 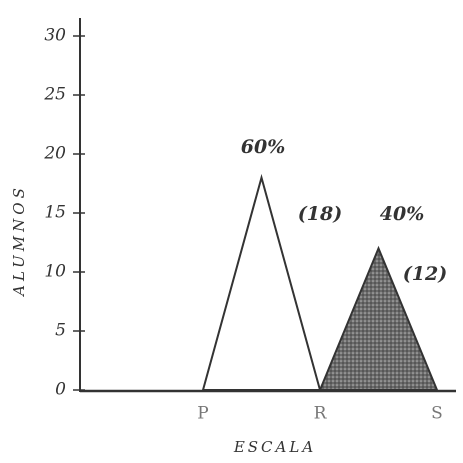 What do you see at coordinates (55, 36) in the screenshot?
I see `y-tick-label: 30` at bounding box center [55, 36].